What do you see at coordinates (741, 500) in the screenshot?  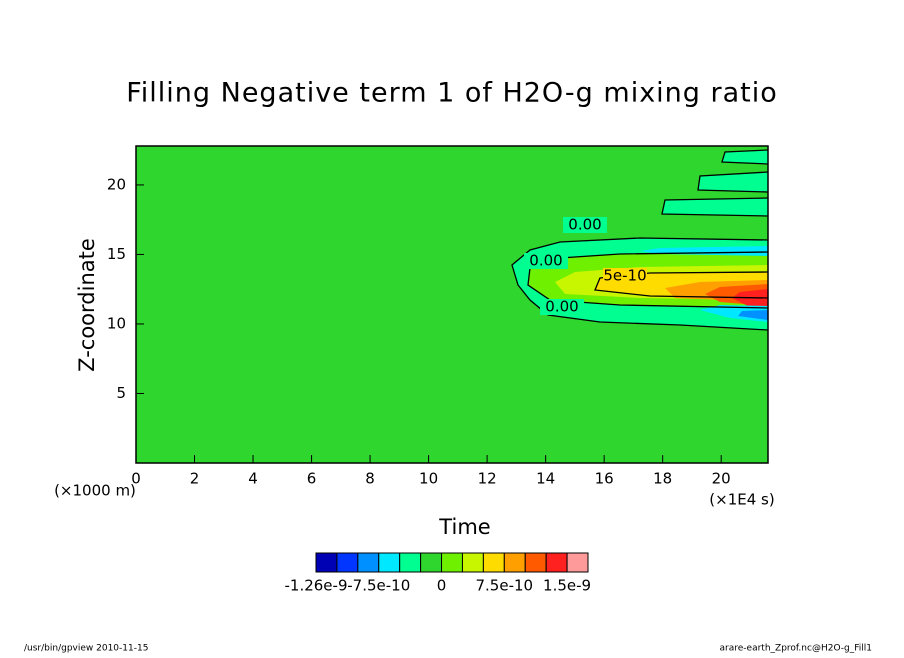 I see `x-axis-unit: (×1E4 s)` at bounding box center [741, 500].